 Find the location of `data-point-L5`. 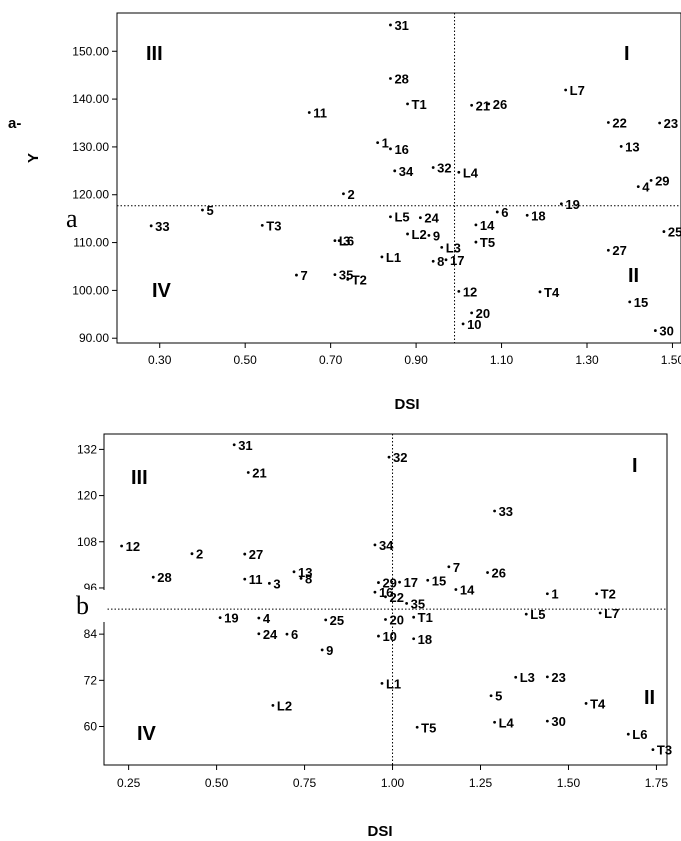

data-point-L5 is located at coordinates (390, 217).